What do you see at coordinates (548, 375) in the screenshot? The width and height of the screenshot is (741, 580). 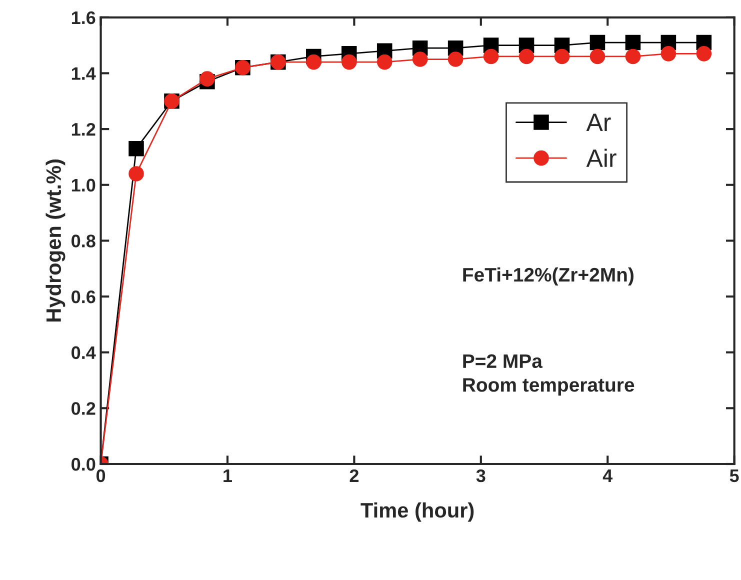 I see `annotation: P=2 MPa Room temperature` at bounding box center [548, 375].